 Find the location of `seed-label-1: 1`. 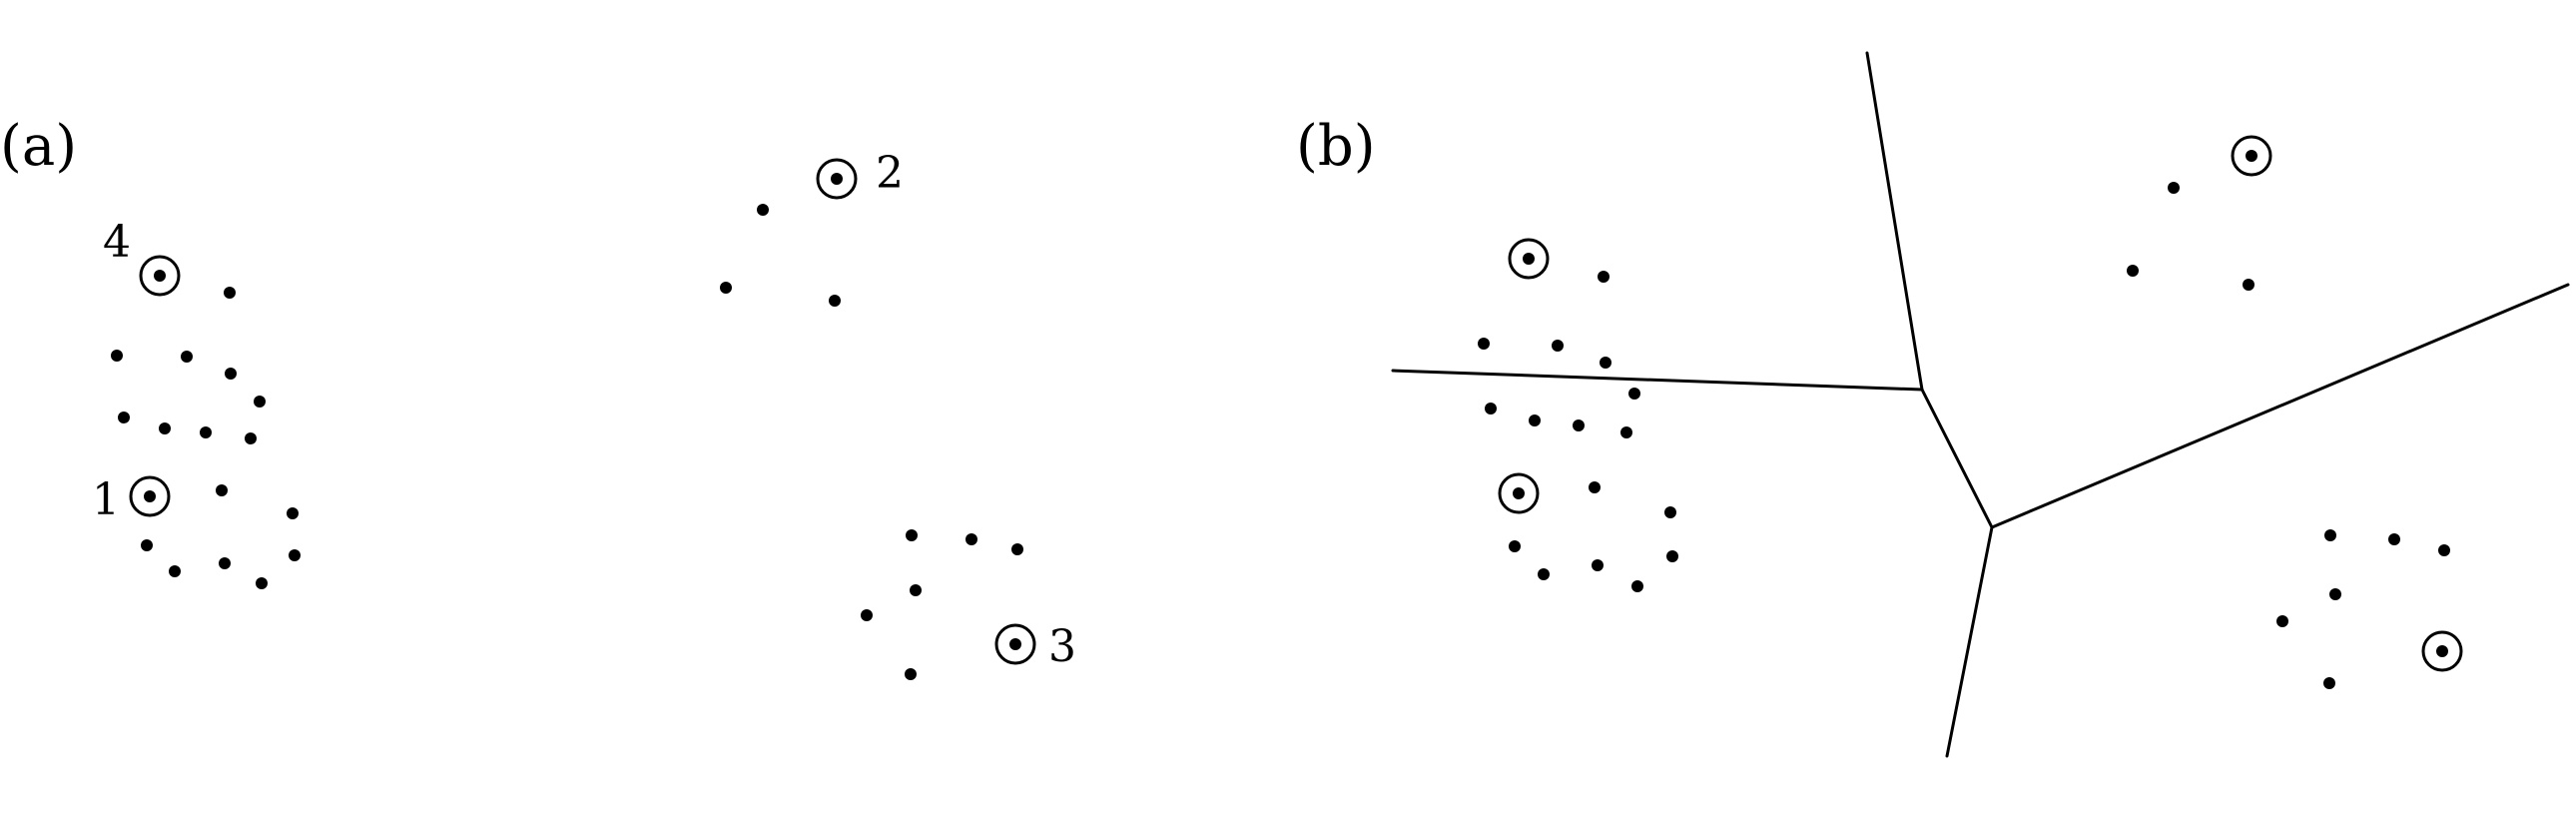

seed-label-1: 1 is located at coordinates (106, 499).